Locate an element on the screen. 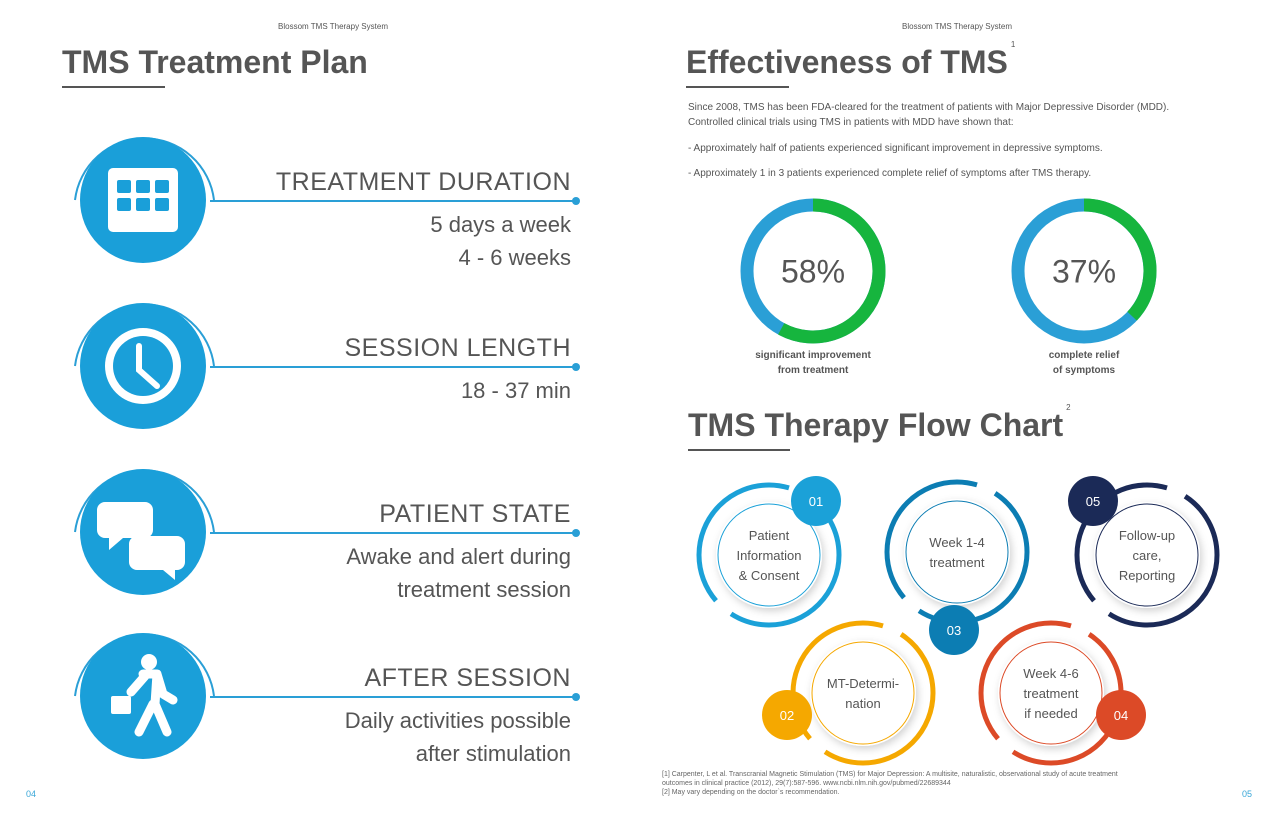  flow-step-04: Week 4-6 treatment if needed 04 is located at coordinates (1062, 693).